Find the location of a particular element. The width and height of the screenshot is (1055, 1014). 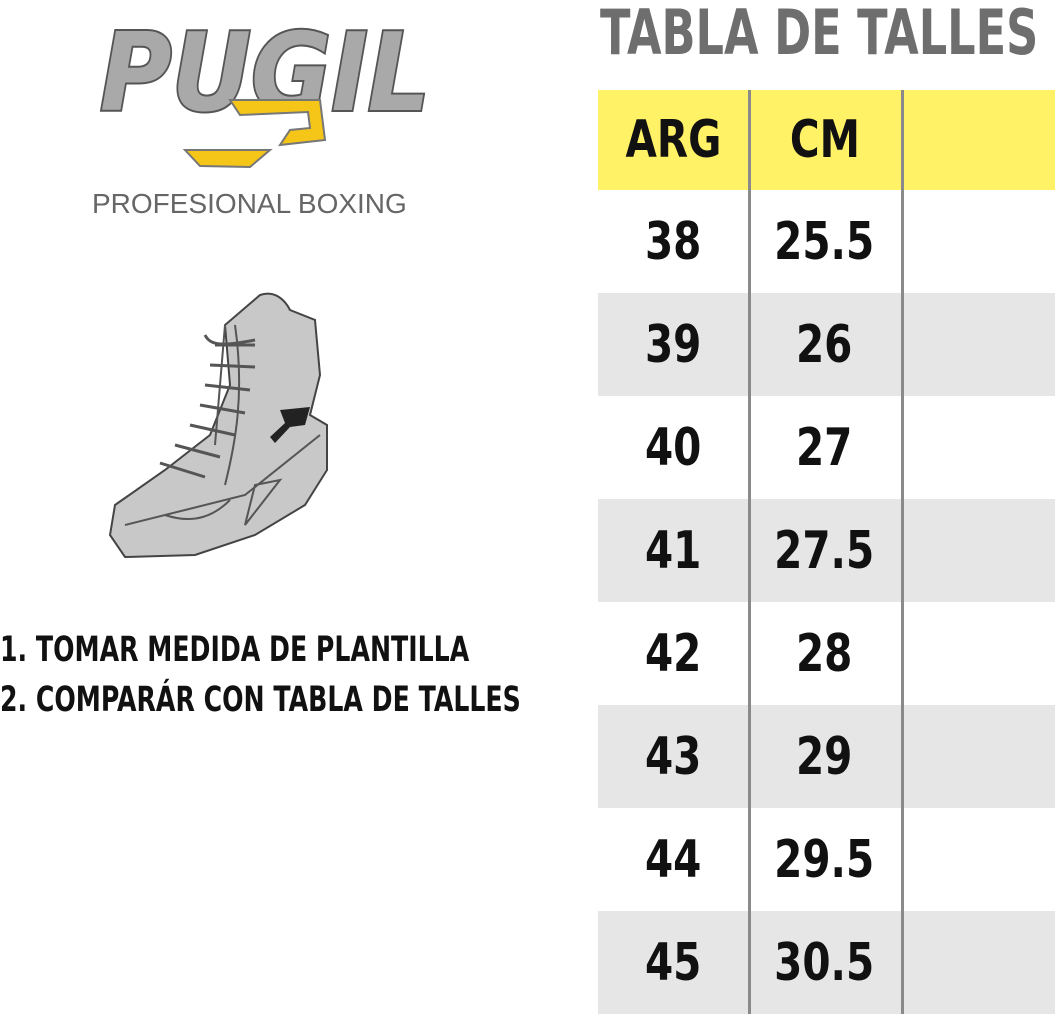

table-row: 41 27.5 is located at coordinates (826, 550).